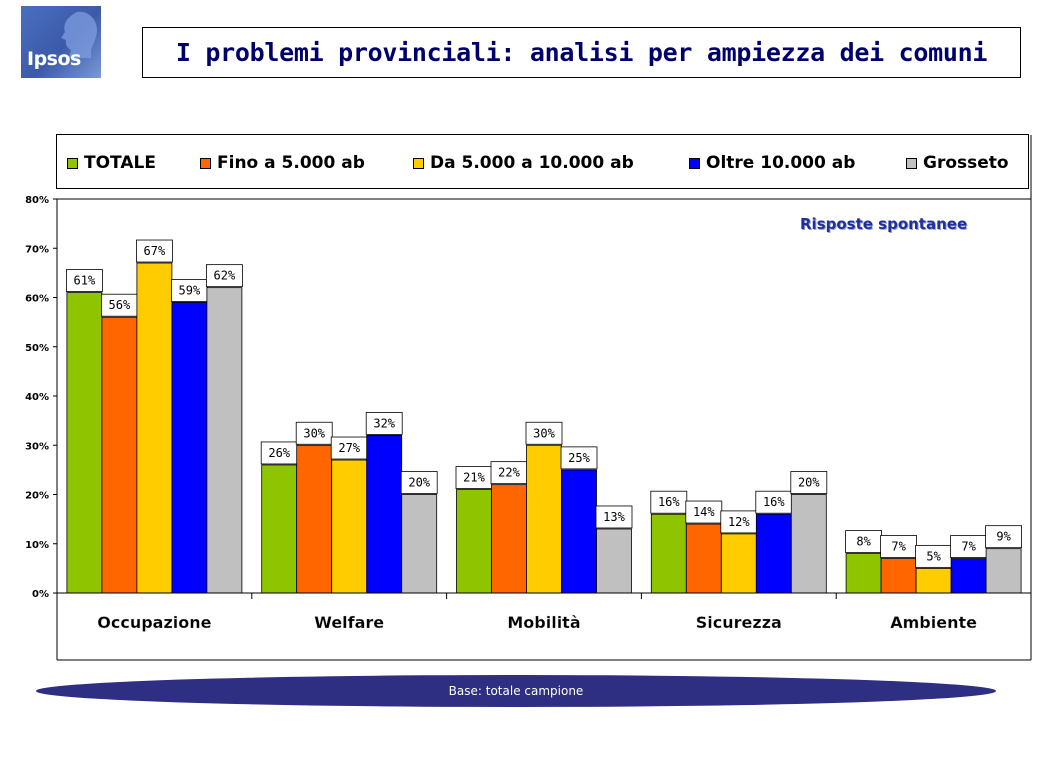 The width and height of the screenshot is (1040, 760). What do you see at coordinates (37, 249) in the screenshot?
I see `y-tick-label: 70%` at bounding box center [37, 249].